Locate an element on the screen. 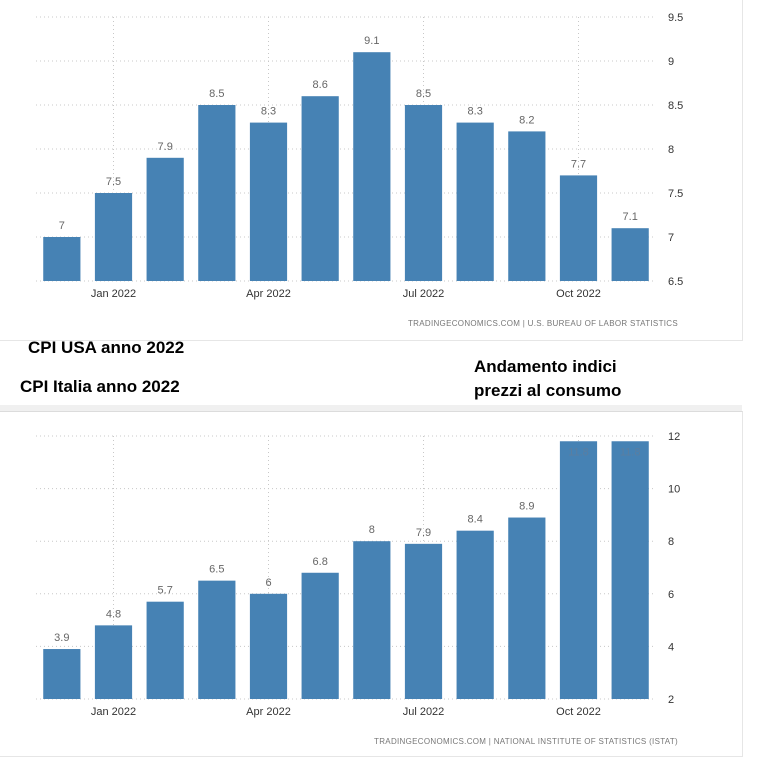  italy-y-tick-label: 2 is located at coordinates (671, 700).